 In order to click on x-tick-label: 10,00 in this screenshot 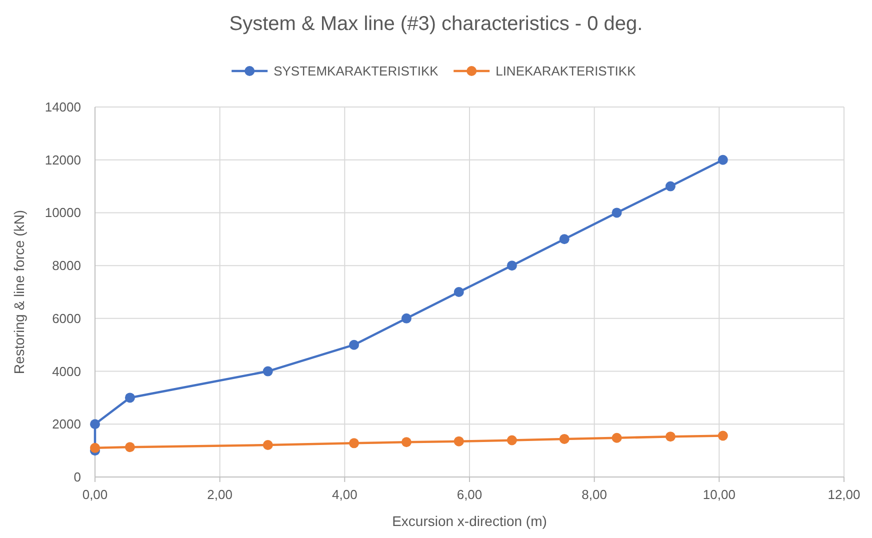, I will do `click(719, 494)`.